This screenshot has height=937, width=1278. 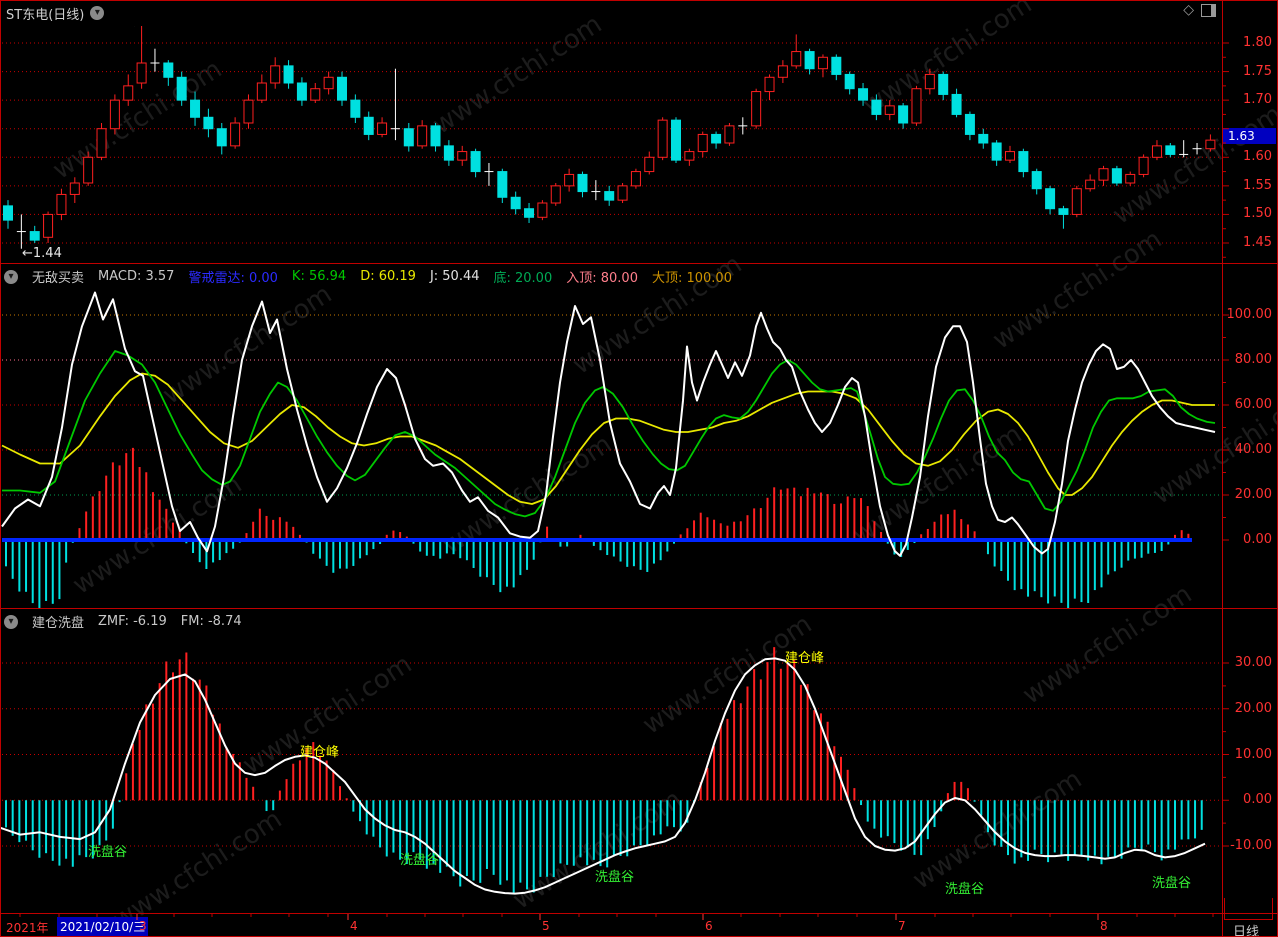 What do you see at coordinates (1248, 919) in the screenshot?
I see `period-cell-bottom` at bounding box center [1248, 919].